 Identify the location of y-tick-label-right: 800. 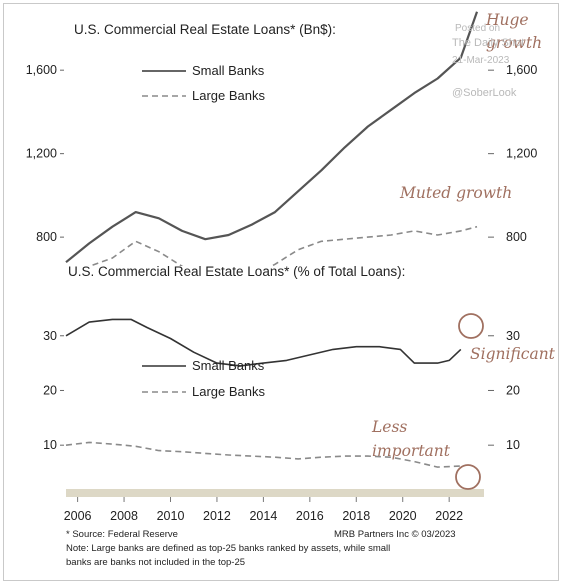
(516, 237).